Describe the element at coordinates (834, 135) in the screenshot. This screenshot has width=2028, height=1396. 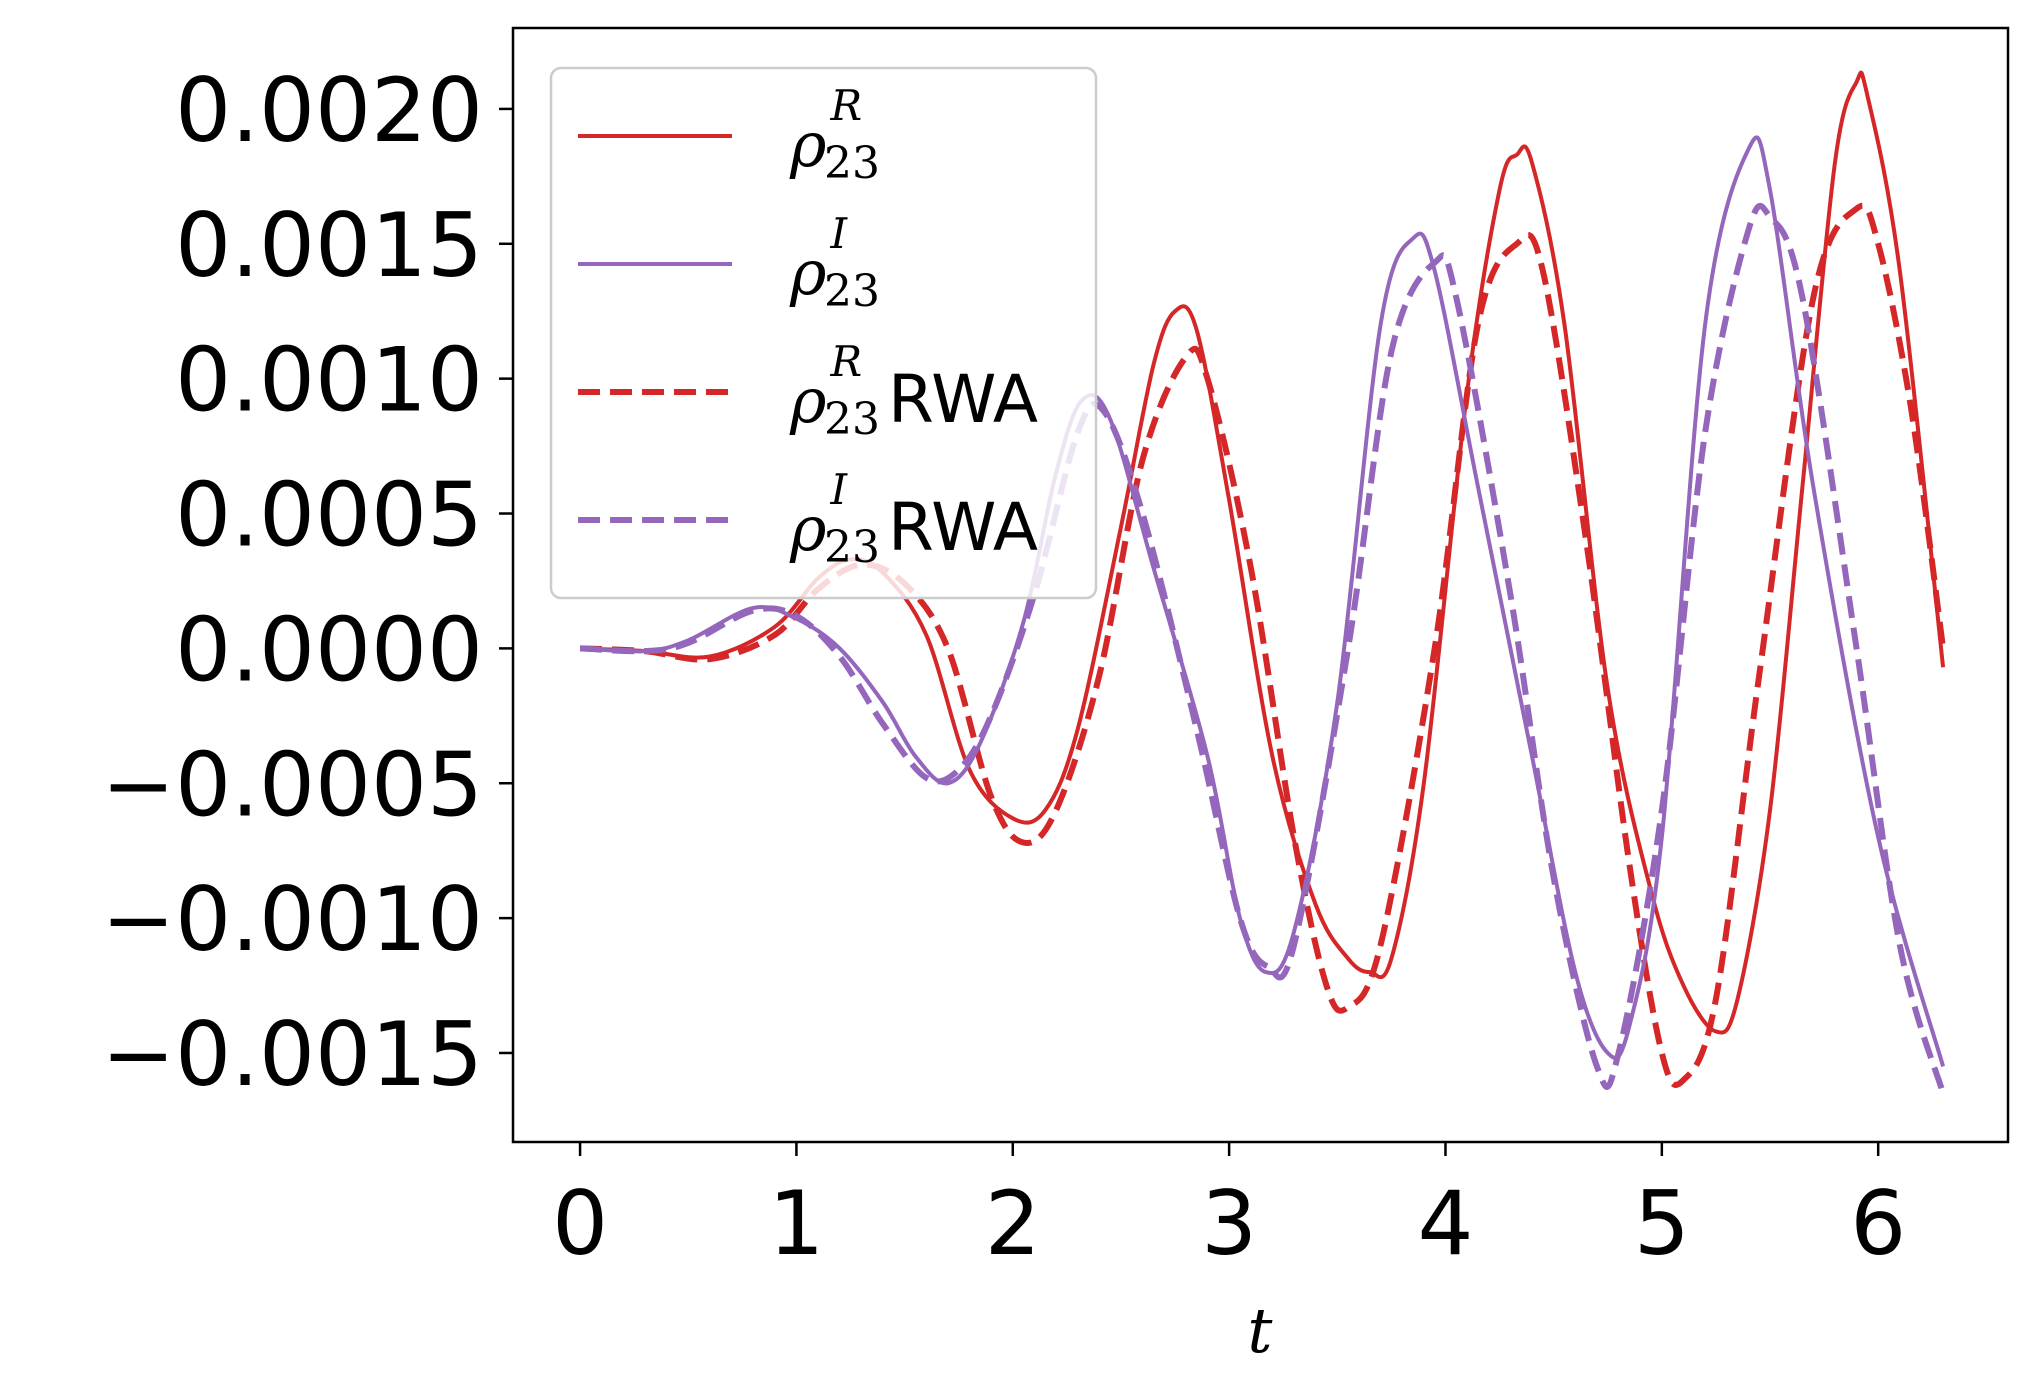
I see `legend-label: ρR 23` at that location.